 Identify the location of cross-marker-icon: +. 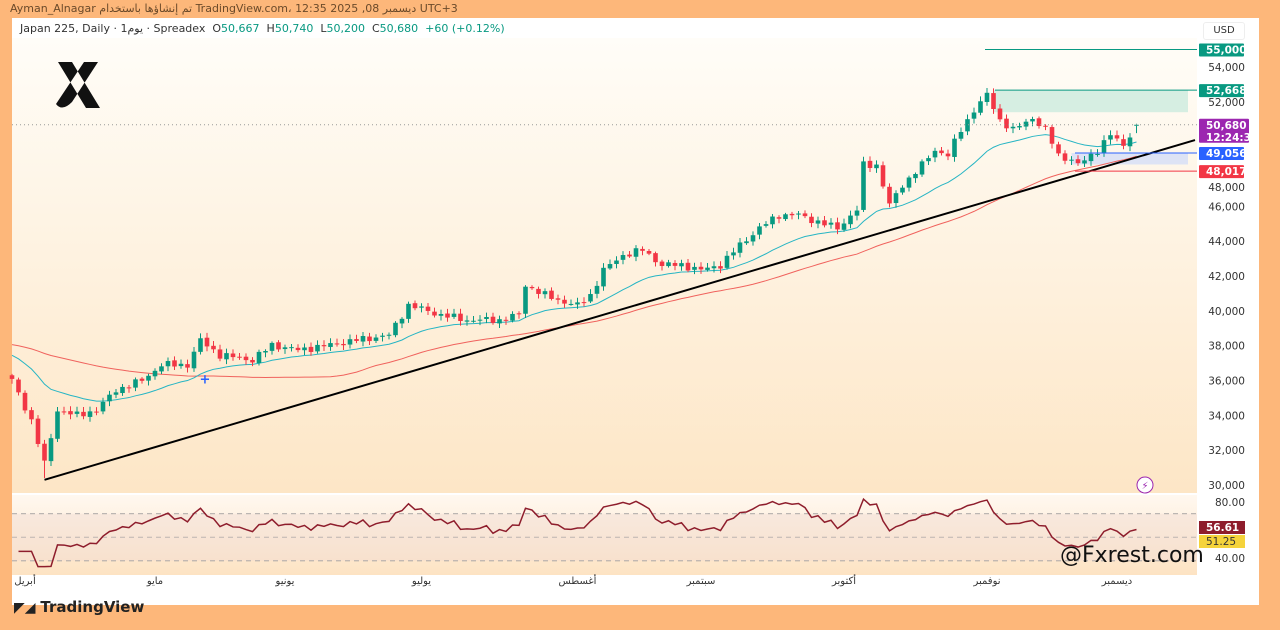
(205, 380).